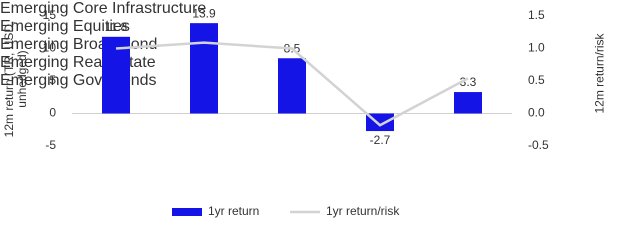 The image size is (640, 240). Describe the element at coordinates (536, 48) in the screenshot. I see `y2-tick-label: 1.0` at that location.